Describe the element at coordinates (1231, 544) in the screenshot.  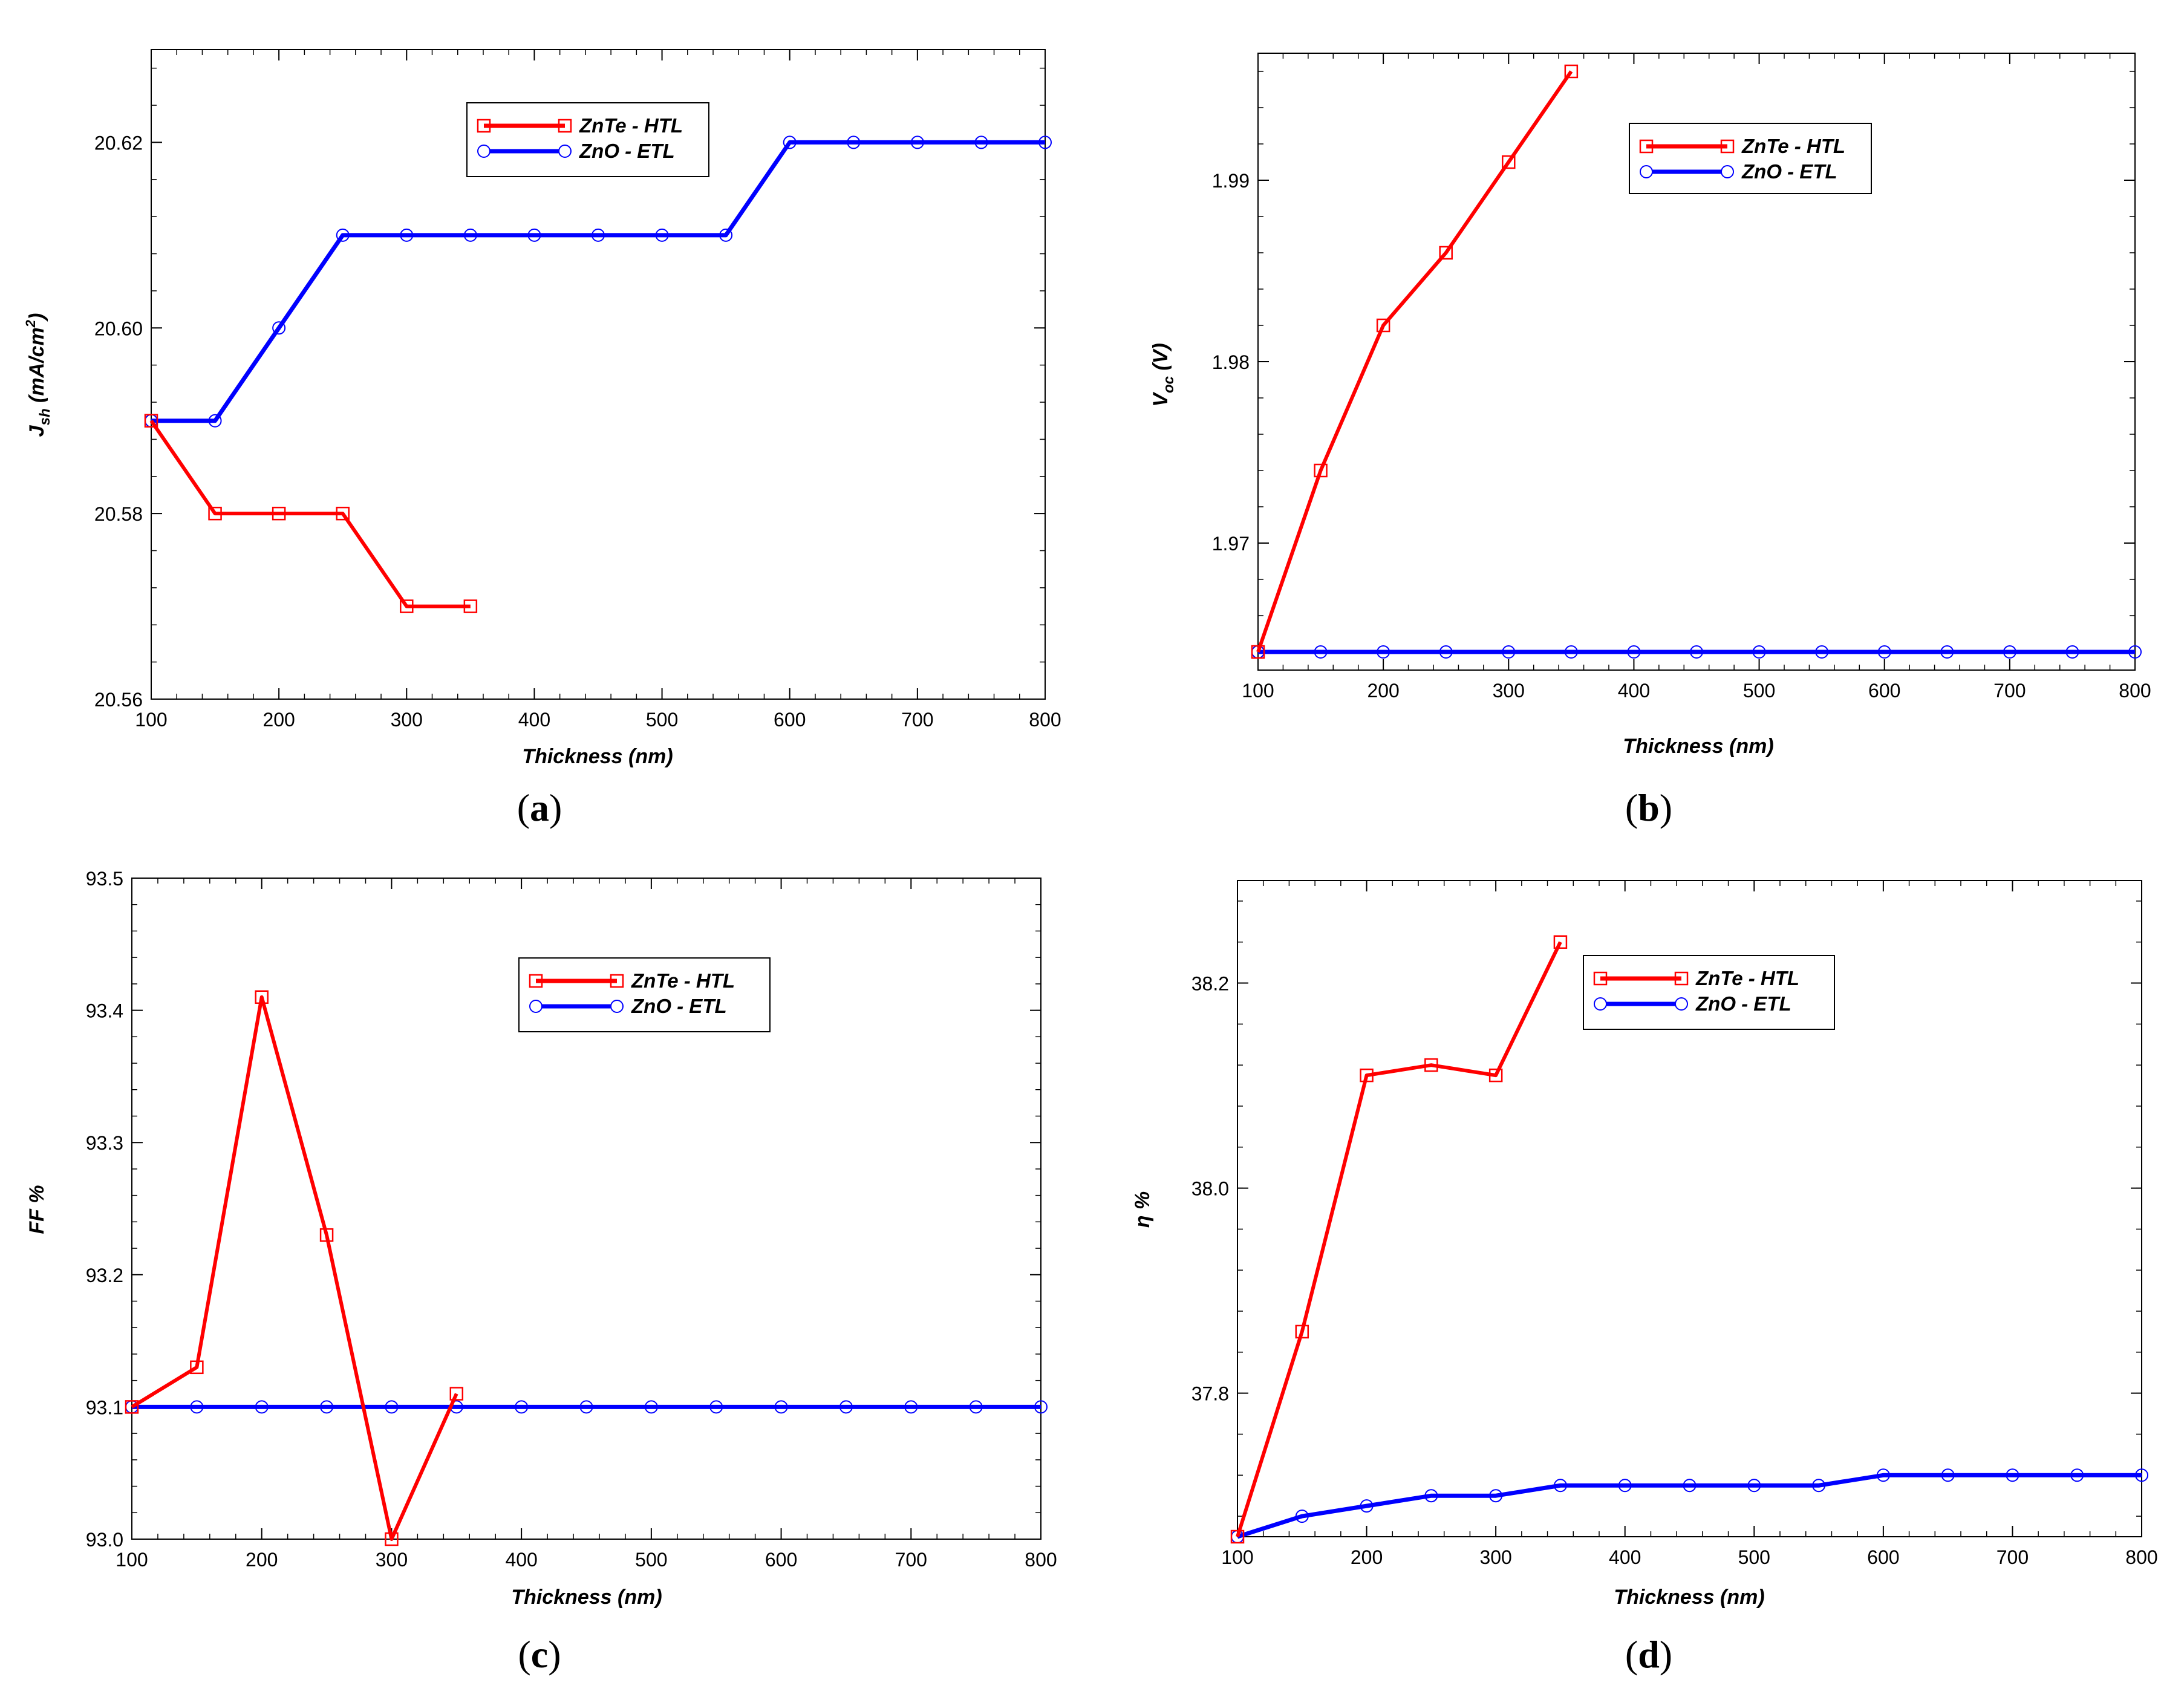
I see `y-tick-label: 1.97` at that location.